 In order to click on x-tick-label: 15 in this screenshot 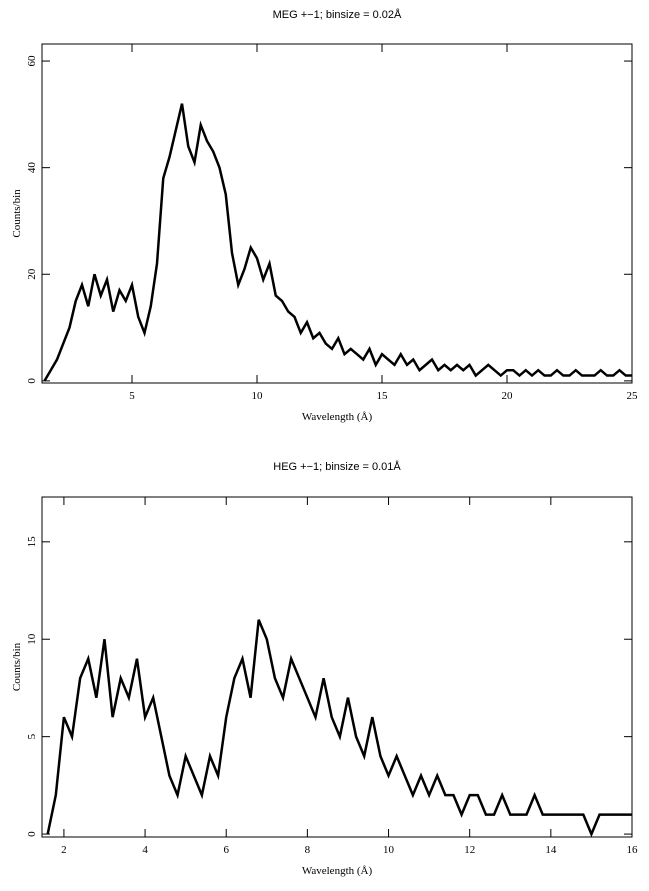, I will do `click(383, 396)`.